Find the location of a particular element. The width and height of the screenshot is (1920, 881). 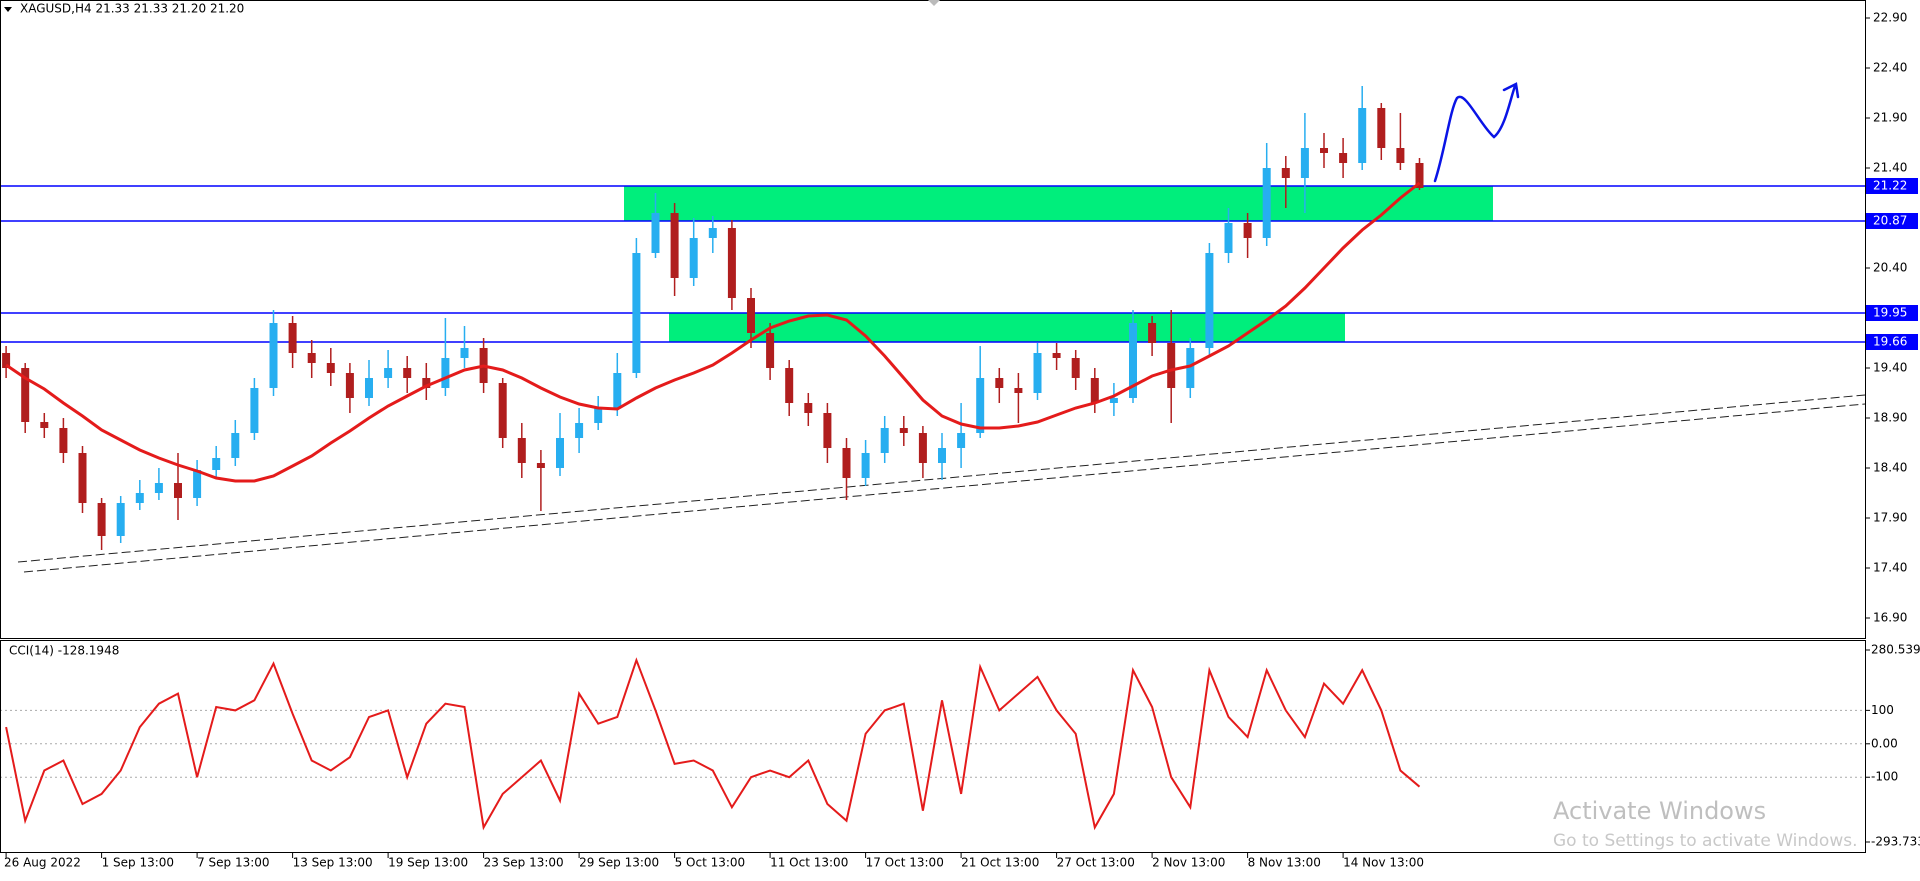

x-tick-label: 7 Sep 13:00 is located at coordinates (233, 863).